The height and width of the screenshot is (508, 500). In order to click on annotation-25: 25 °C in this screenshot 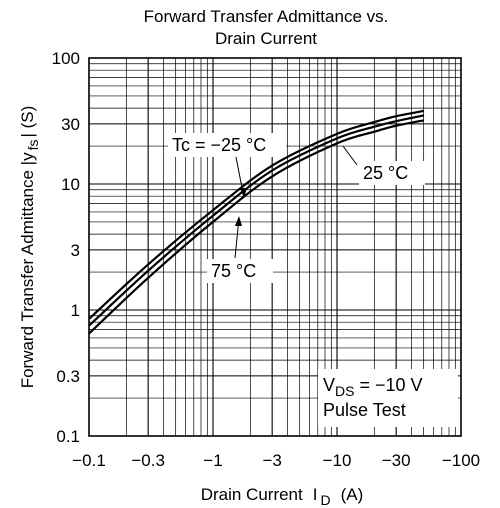, I will do `click(383, 165)`.